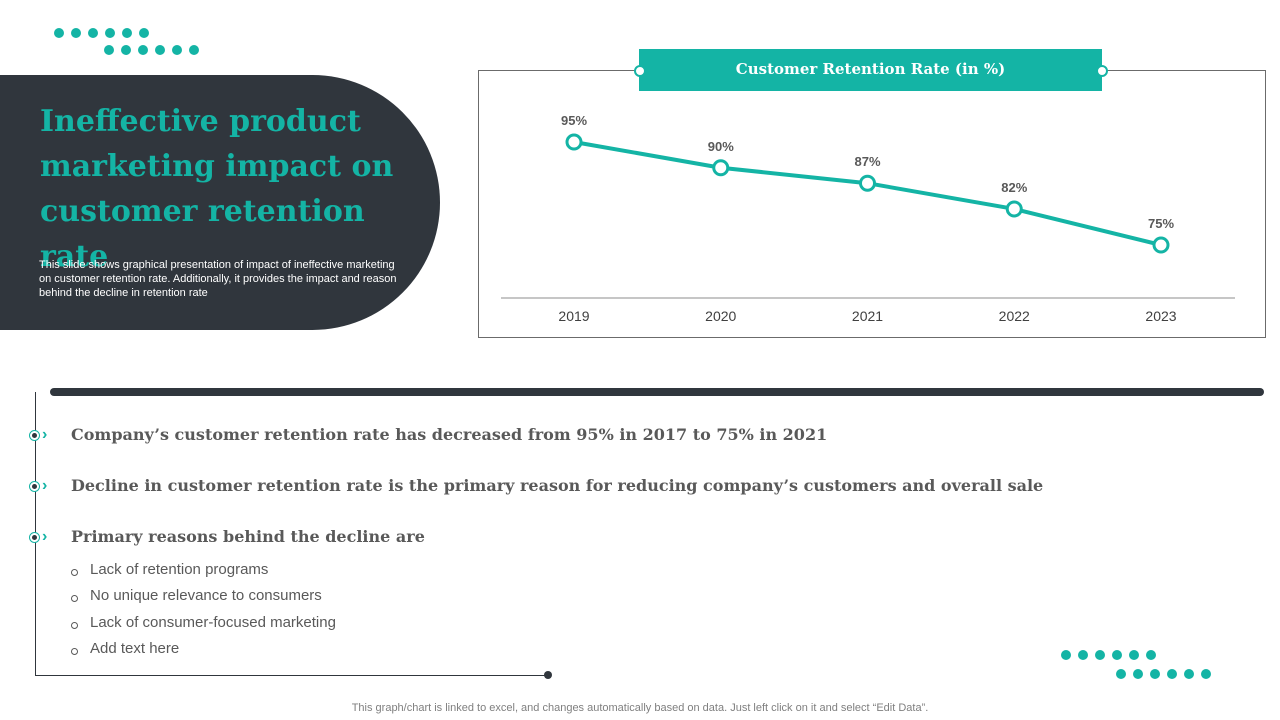 The width and height of the screenshot is (1280, 720). What do you see at coordinates (291, 675) in the screenshot?
I see `bracket-line-horizontal` at bounding box center [291, 675].